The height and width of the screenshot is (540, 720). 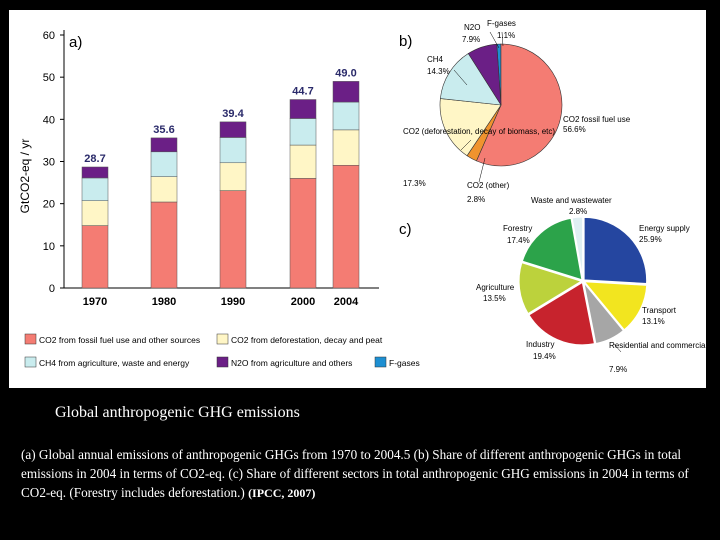 What do you see at coordinates (222, 362) in the screenshot?
I see `legend-swatch-n2o` at bounding box center [222, 362].